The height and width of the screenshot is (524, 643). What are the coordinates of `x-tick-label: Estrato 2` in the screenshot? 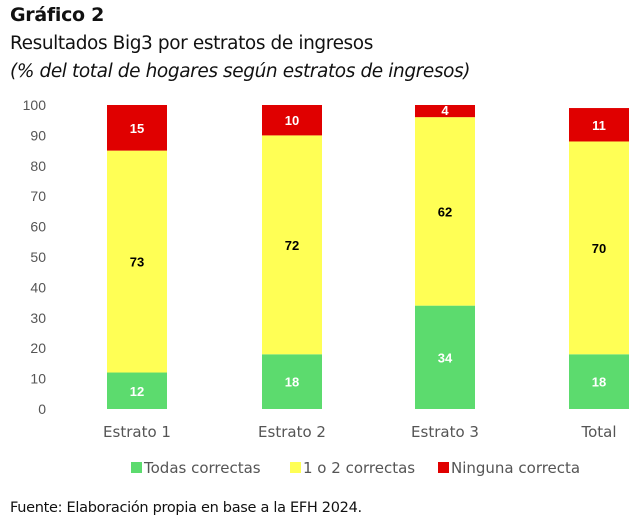 It's located at (292, 432).